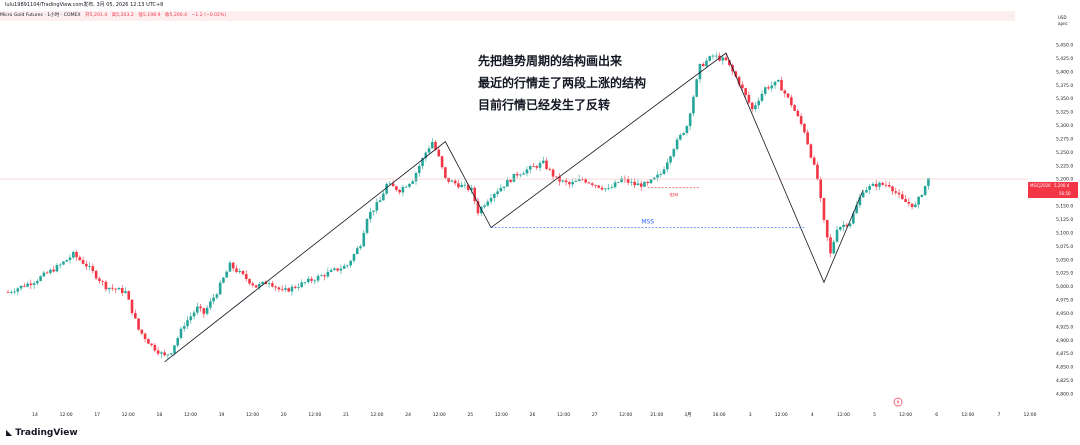 Image resolution: width=1080 pixels, height=445 pixels. I want to click on x-tick-label: 18, so click(160, 415).